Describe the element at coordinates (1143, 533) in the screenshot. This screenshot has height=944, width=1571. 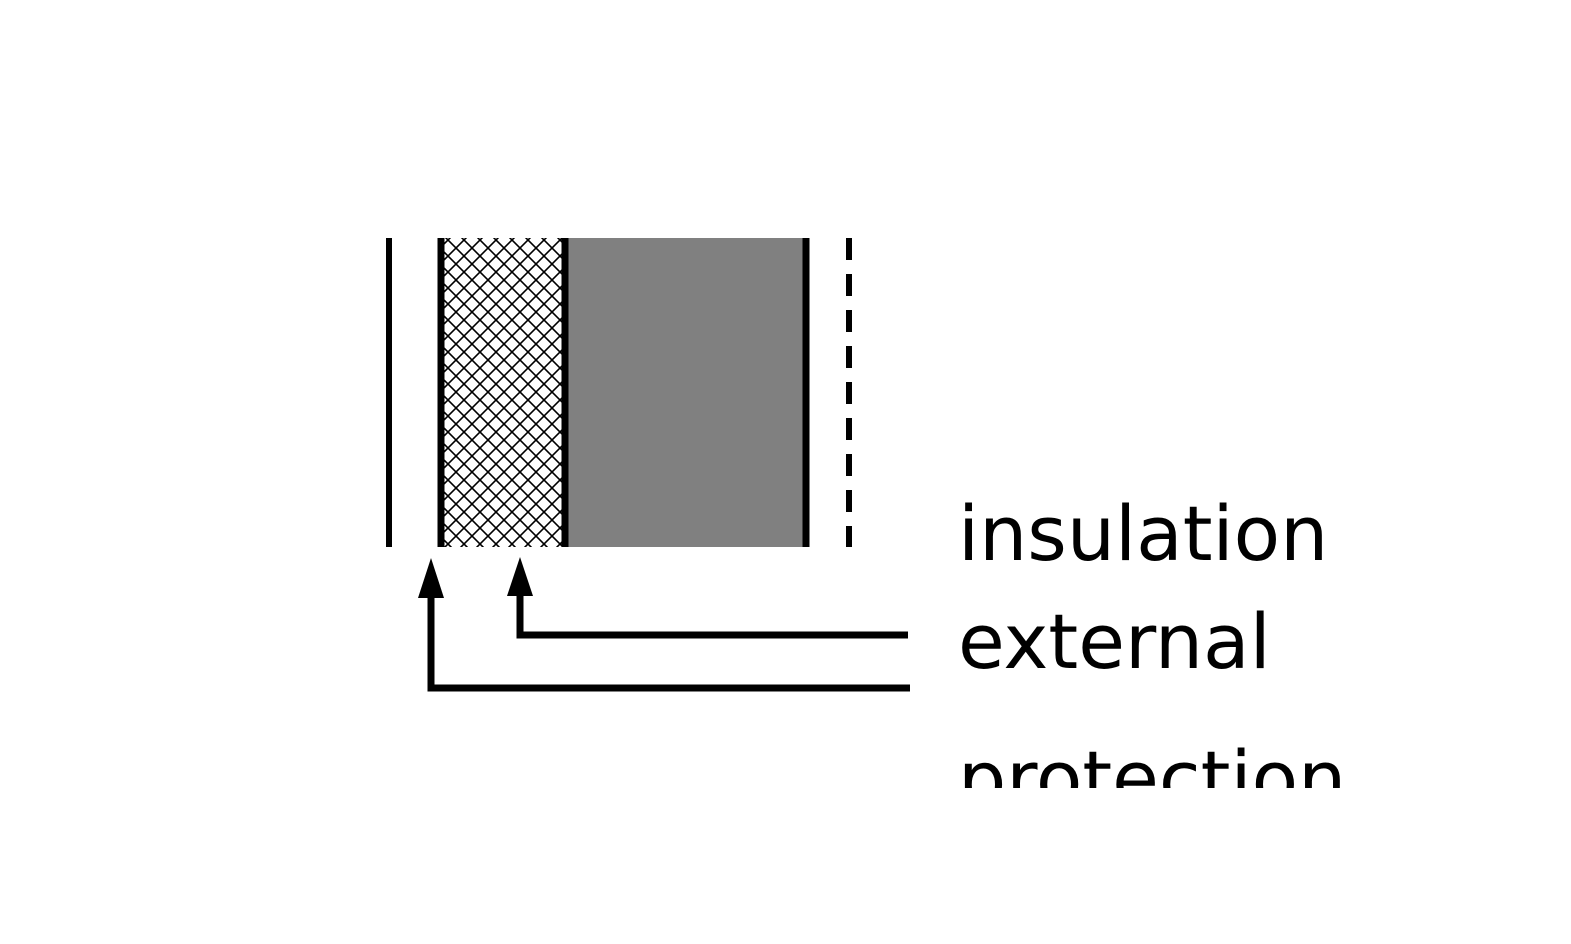
I see `label-insulation: insulation` at that location.